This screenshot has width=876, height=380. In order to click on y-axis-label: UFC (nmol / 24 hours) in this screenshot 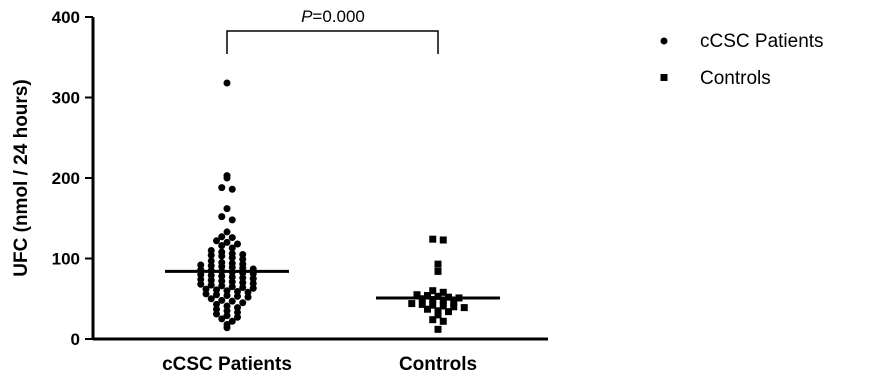, I will do `click(21, 177)`.